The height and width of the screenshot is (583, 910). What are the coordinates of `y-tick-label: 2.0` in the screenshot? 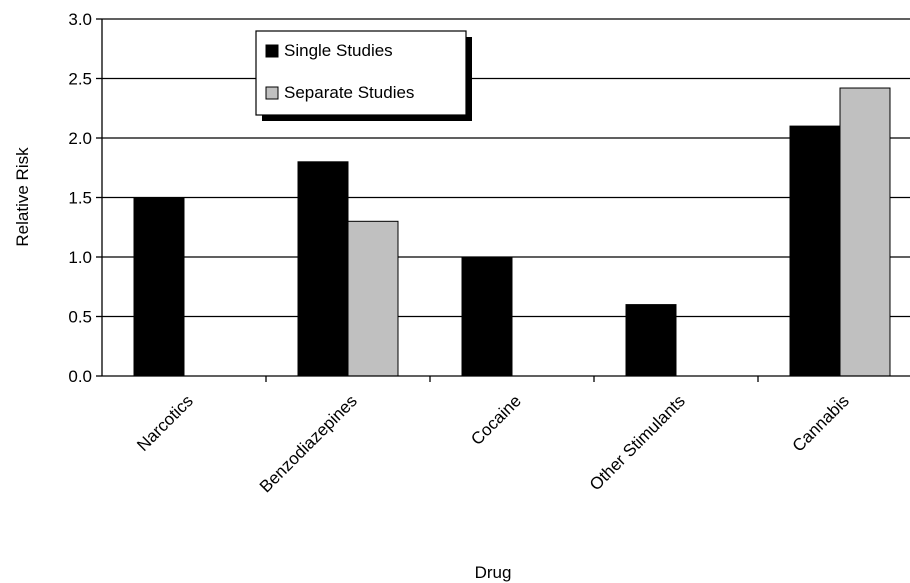 It's located at (80, 138).